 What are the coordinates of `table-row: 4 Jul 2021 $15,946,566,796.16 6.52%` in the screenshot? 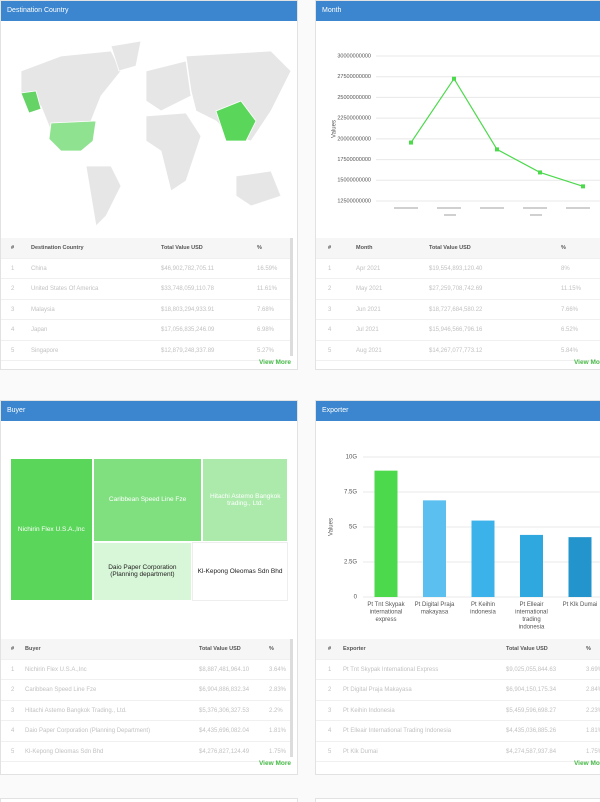 It's located at (458, 330).